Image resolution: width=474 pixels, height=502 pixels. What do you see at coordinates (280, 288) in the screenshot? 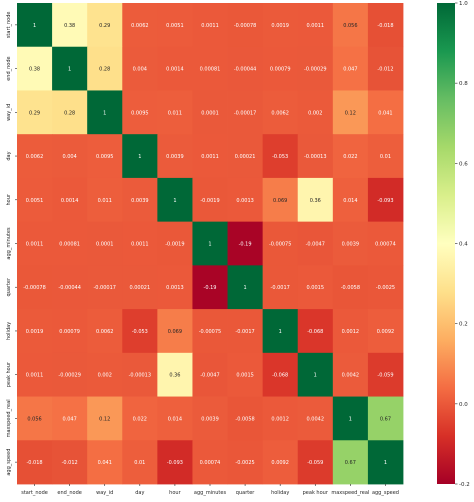
I see `heatmap-value-6-7: -0.0017` at bounding box center [280, 288].